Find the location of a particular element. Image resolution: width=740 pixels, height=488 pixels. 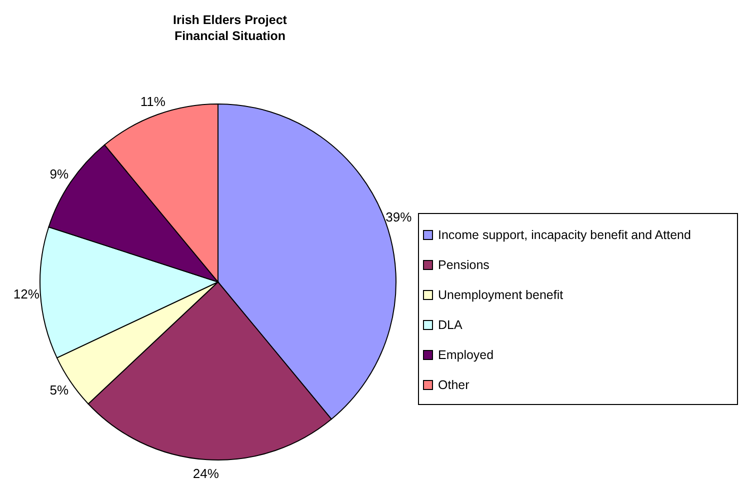

data-label: 9% is located at coordinates (60, 174).